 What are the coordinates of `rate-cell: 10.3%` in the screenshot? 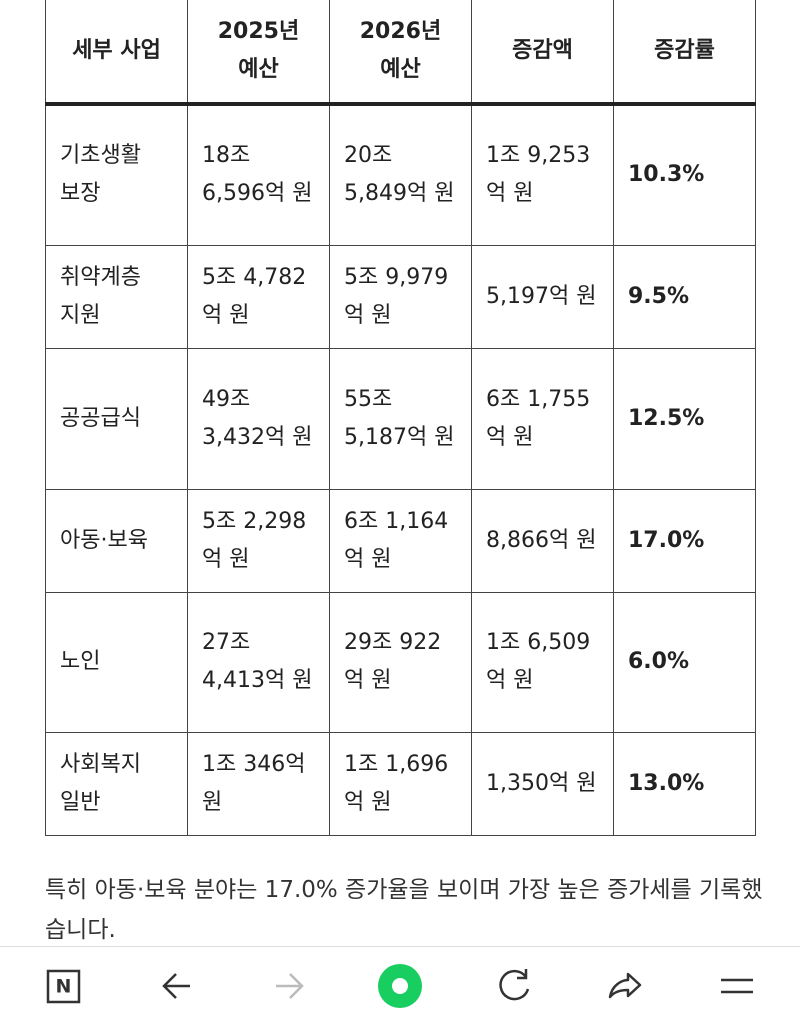 It's located at (684, 174).